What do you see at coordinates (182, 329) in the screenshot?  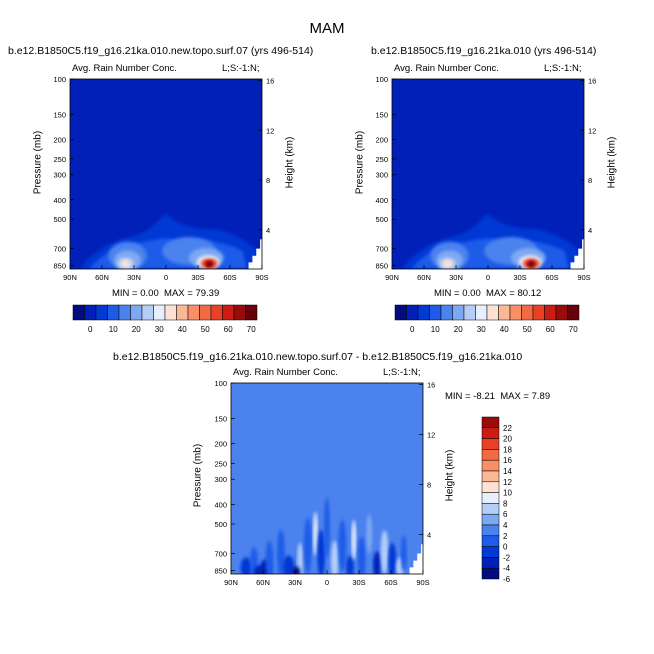 I see `panel-1-colorbar-label-40: 40` at bounding box center [182, 329].